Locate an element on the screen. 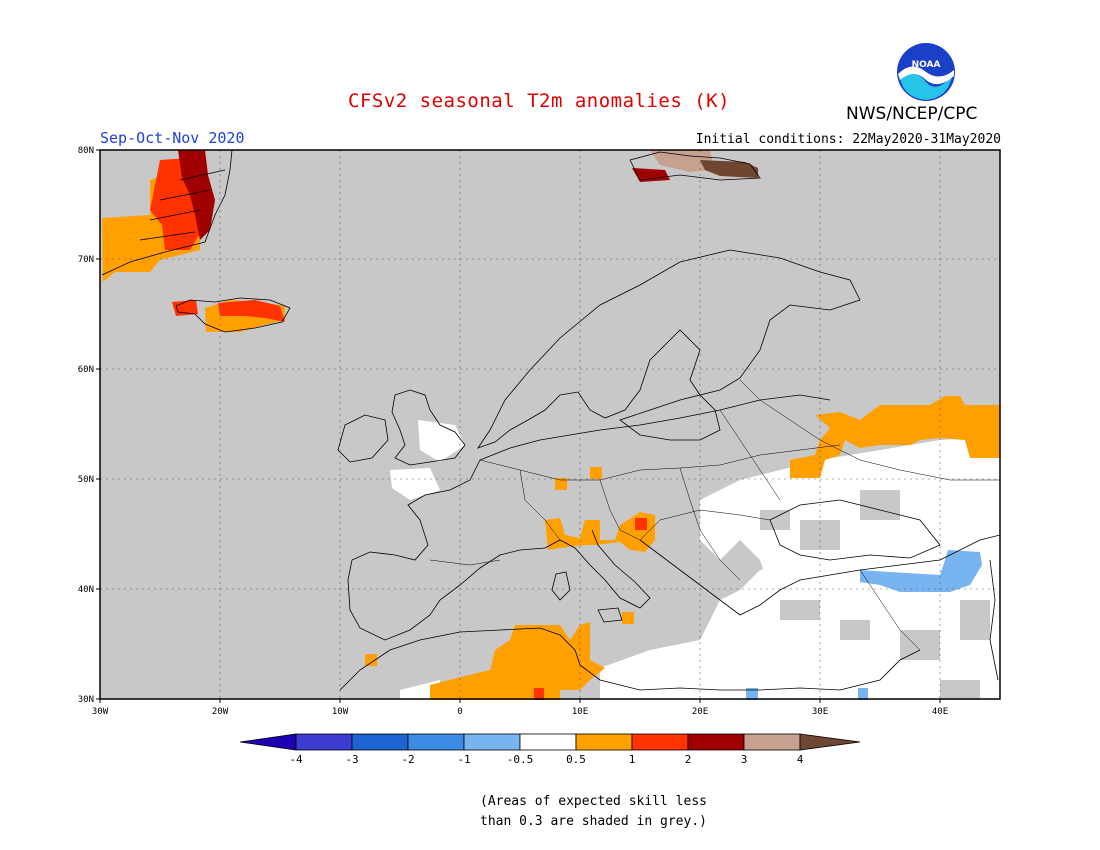  colorbar-label: 1 is located at coordinates (632, 759).